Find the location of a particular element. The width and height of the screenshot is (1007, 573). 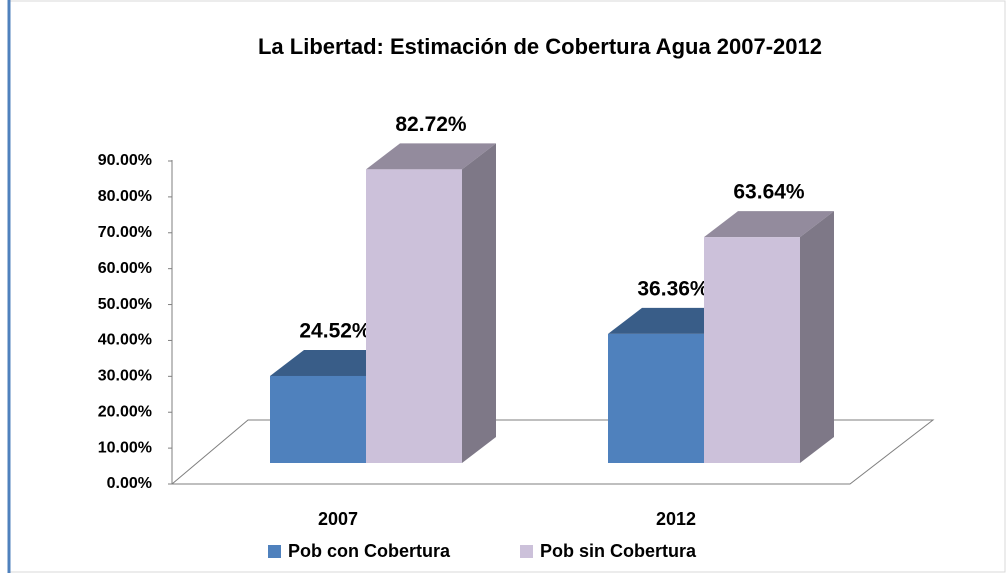

y-tick-label: 40.00% is located at coordinates (125, 340).